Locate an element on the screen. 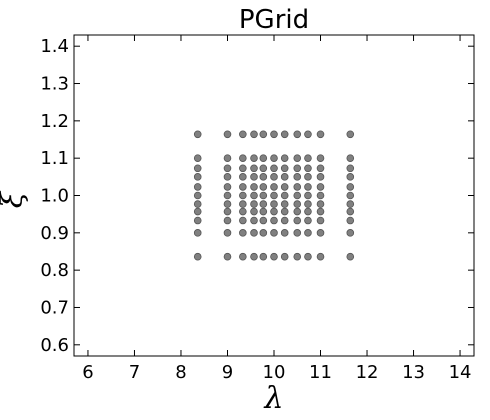  y-tick-label: 0.7 is located at coordinates (54, 307).